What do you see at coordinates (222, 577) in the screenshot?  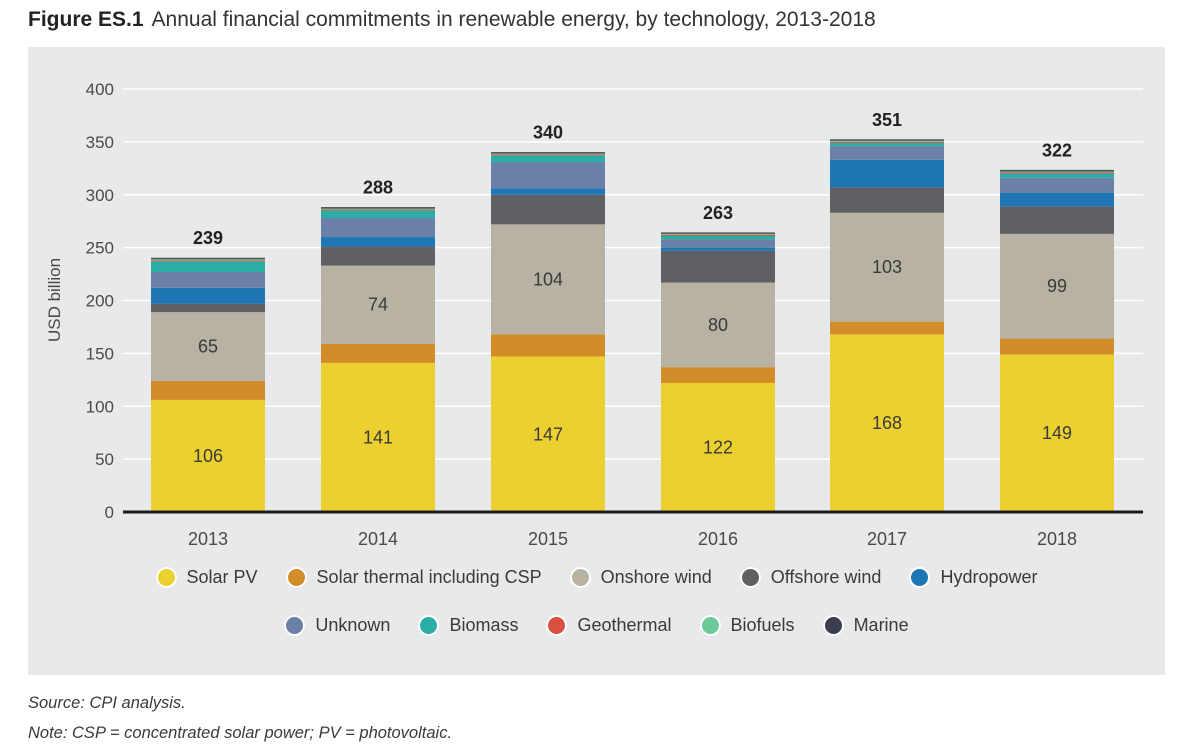 I see `legend-label: Solar PV` at bounding box center [222, 577].